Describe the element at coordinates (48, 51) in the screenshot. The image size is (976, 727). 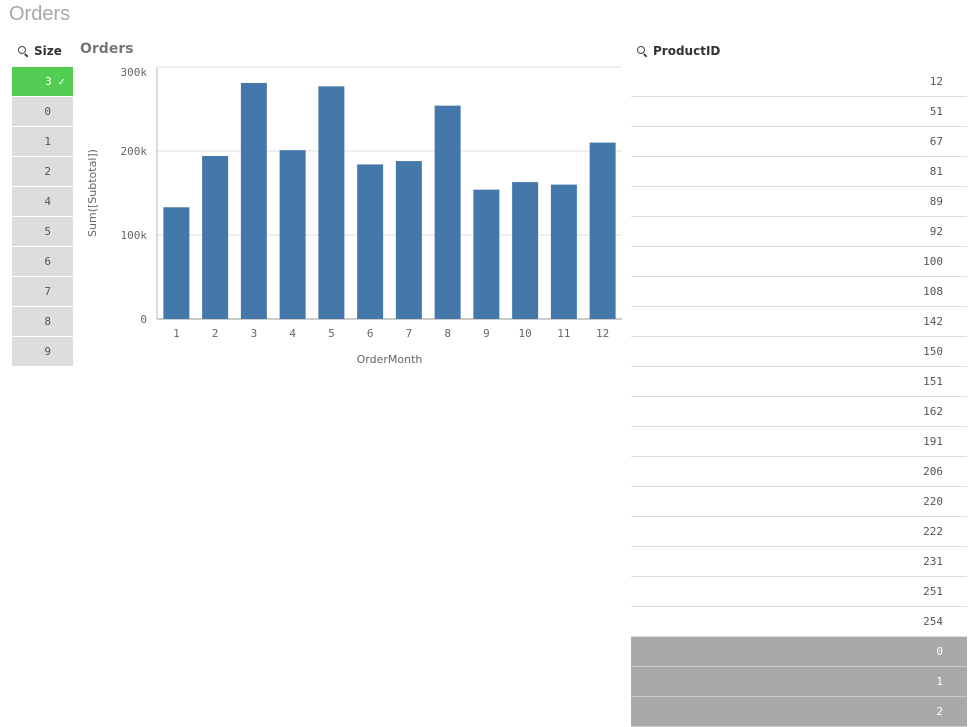
I see `size-filter-title: Size` at that location.